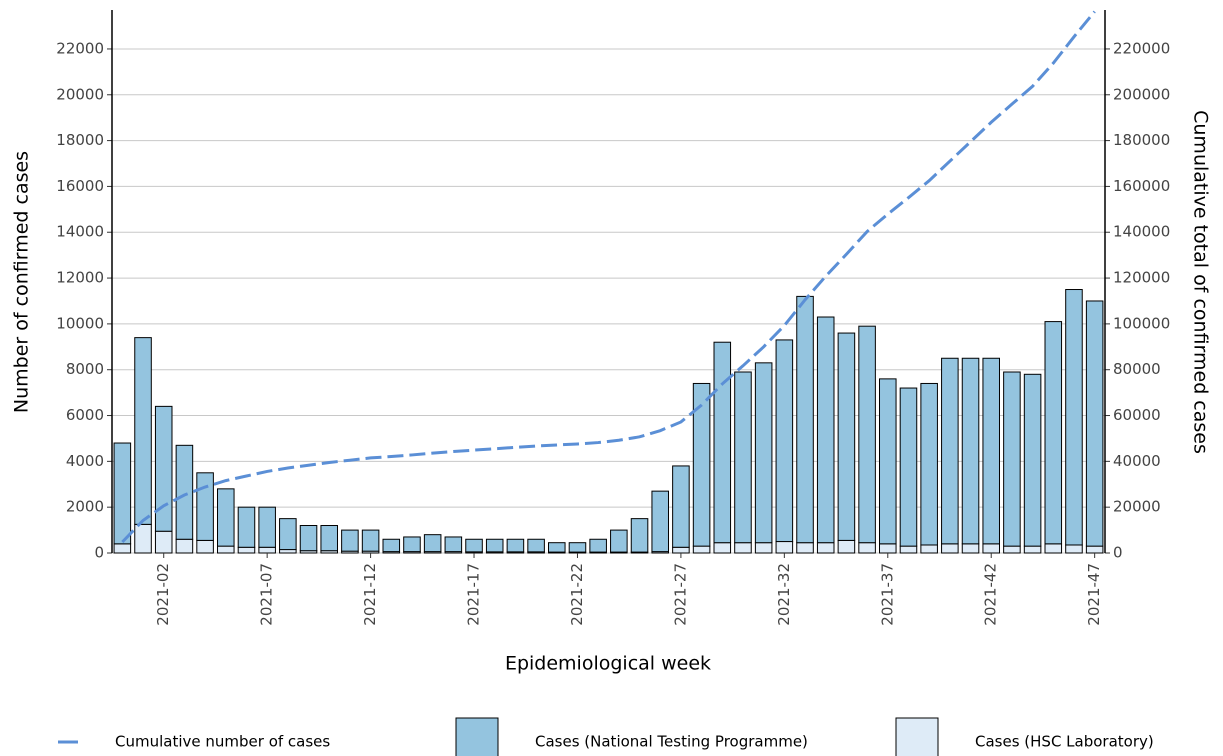  What do you see at coordinates (1141, 323) in the screenshot?
I see `y2-tick-label: 100000` at bounding box center [1141, 323].